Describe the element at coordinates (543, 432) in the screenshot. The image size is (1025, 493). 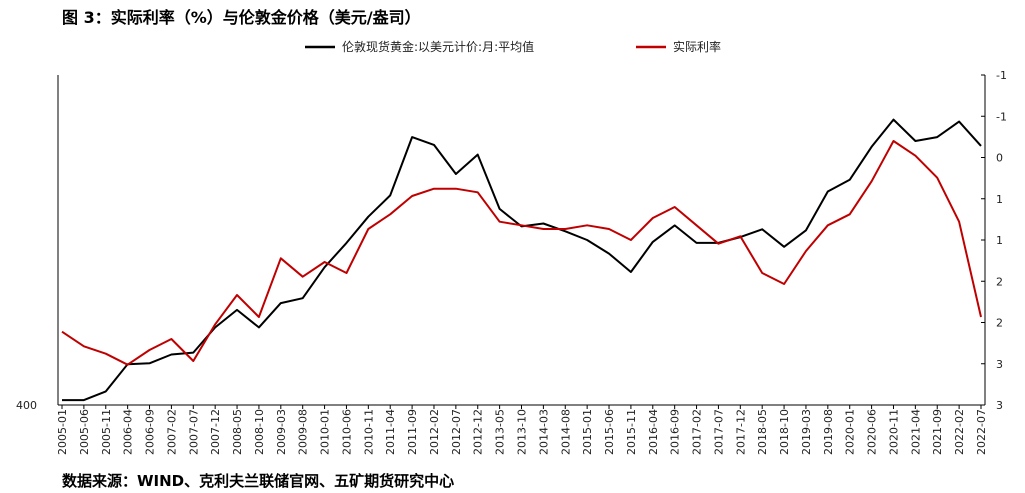
I see `x-tick-label: 2014-03` at that location.